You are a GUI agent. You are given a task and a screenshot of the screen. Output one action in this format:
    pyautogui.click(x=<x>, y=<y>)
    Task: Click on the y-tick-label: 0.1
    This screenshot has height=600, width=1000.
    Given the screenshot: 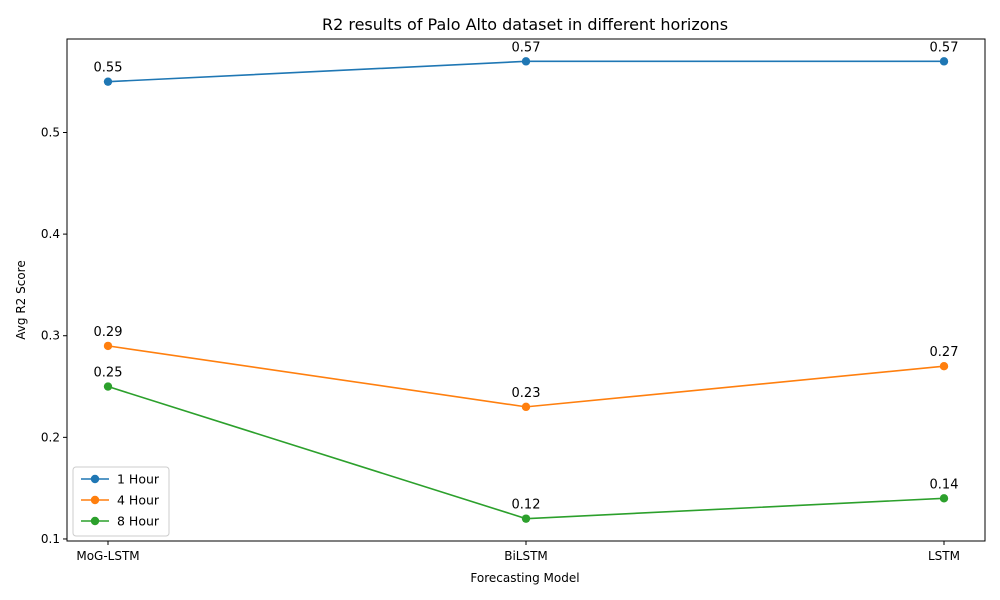 What is the action you would take?
    pyautogui.click(x=50, y=539)
    